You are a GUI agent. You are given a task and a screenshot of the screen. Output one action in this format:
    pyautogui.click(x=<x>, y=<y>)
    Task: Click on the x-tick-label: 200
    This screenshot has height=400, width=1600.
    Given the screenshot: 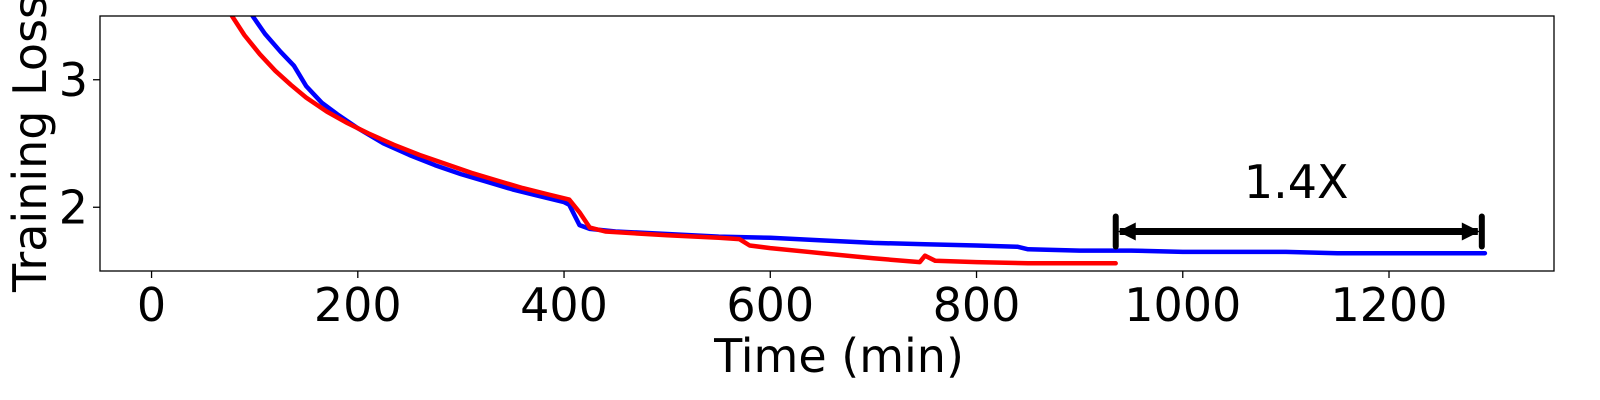 What is the action you would take?
    pyautogui.click(x=358, y=305)
    